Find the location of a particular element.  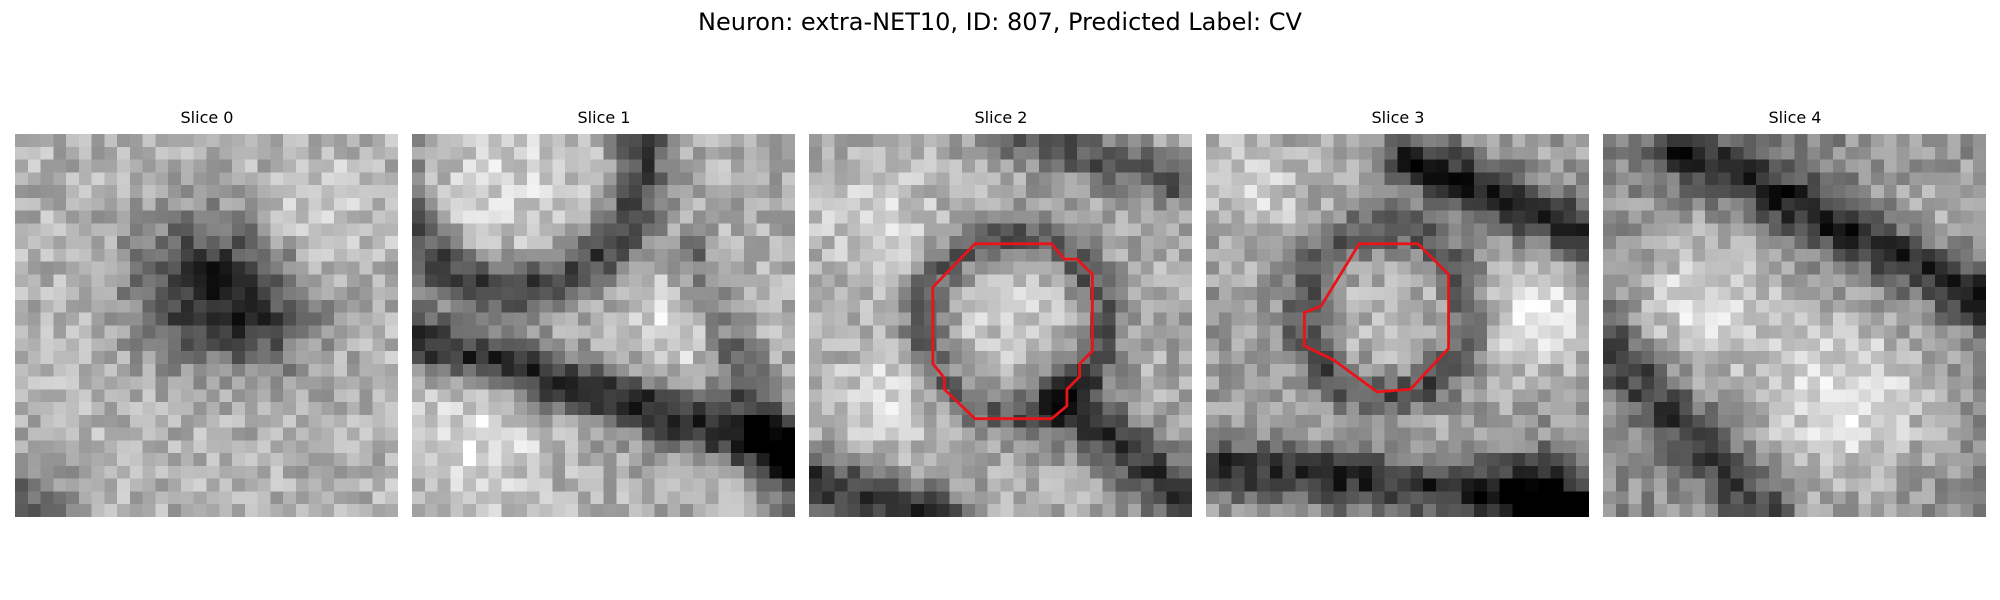

slice-panel-2: Slice 2 is located at coordinates (1001, 312).